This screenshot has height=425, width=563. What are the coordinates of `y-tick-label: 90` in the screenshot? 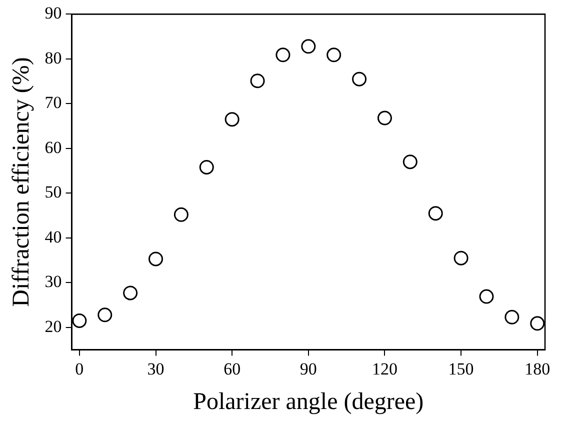 It's located at (53, 13).